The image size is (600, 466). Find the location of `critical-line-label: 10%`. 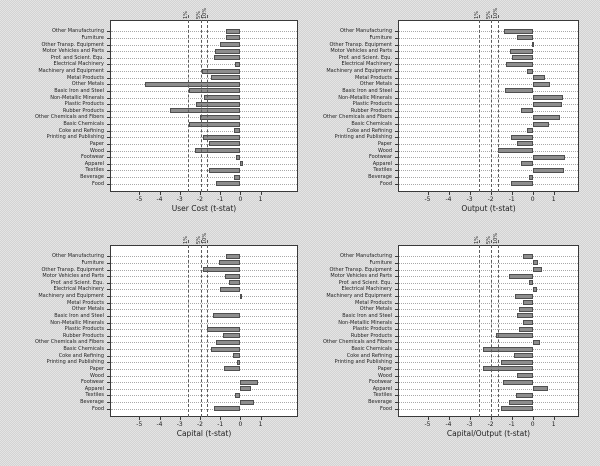

critical-line-label: 10% is located at coordinates (496, 13).